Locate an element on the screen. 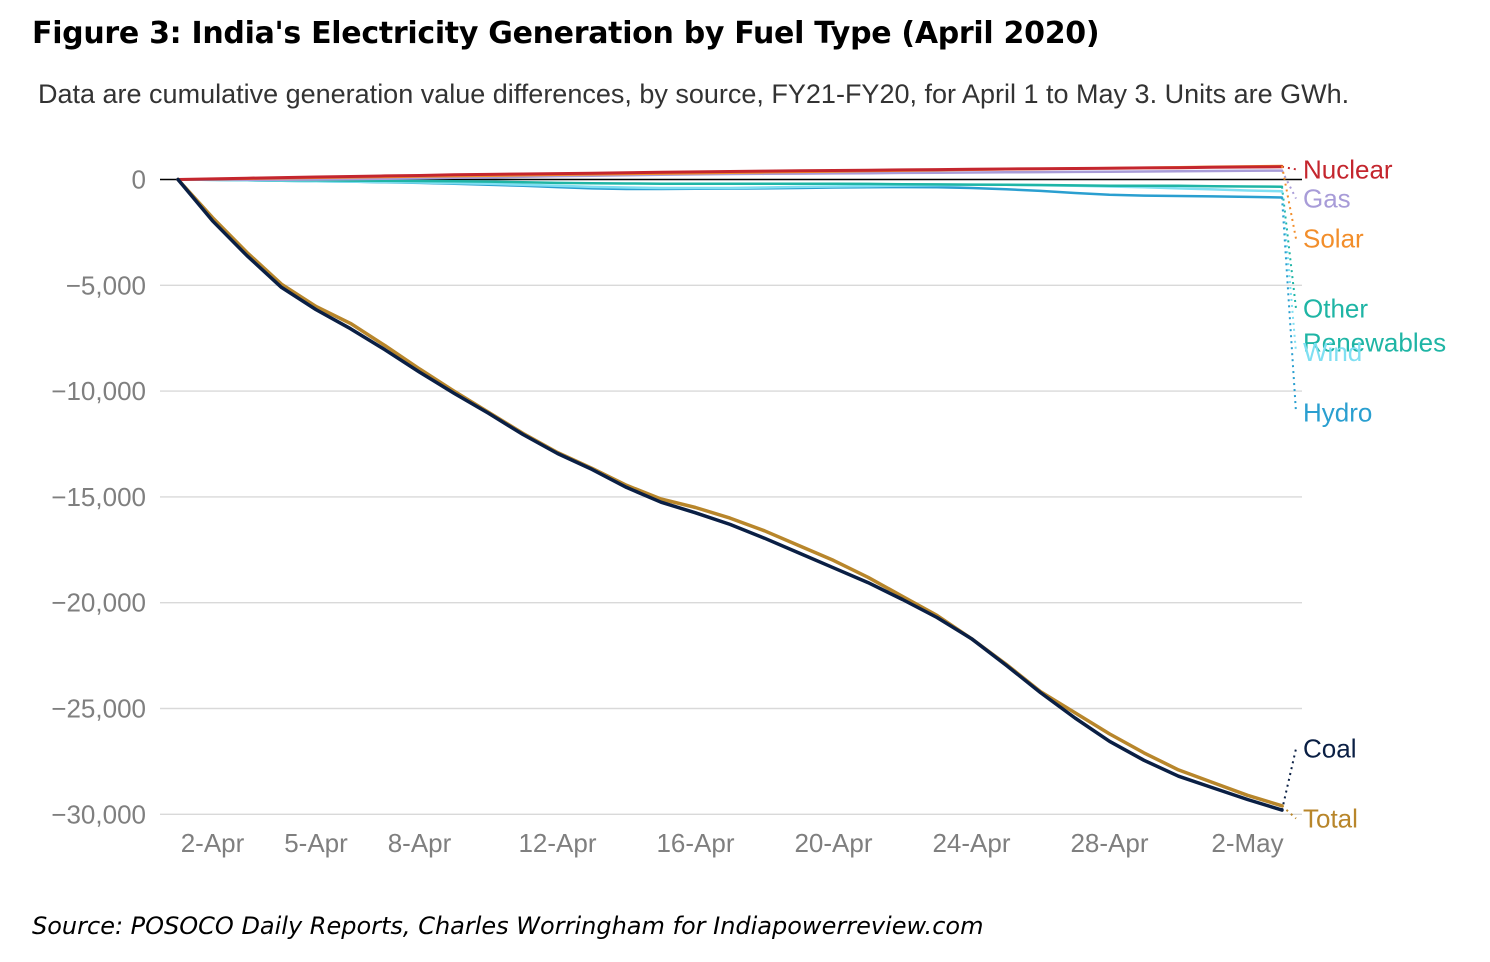  x-tick-label: 20-Apr is located at coordinates (833, 843).